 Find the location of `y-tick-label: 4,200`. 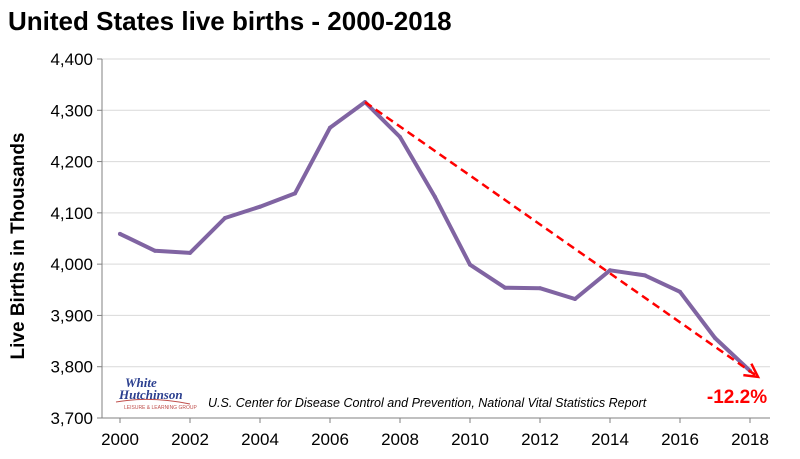

y-tick-label: 4,200 is located at coordinates (71, 162).